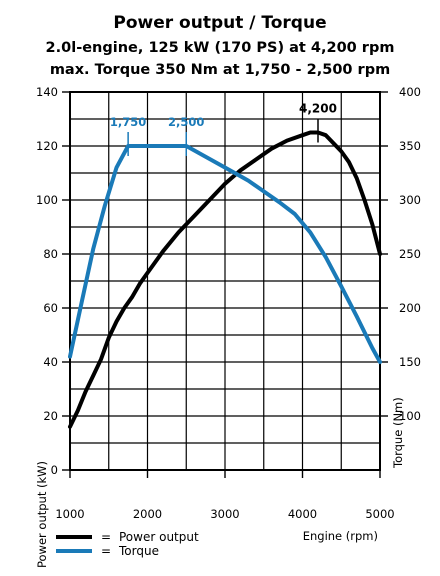  What do you see at coordinates (69, 514) in the screenshot?
I see `x-tick-label: 1000` at bounding box center [69, 514].